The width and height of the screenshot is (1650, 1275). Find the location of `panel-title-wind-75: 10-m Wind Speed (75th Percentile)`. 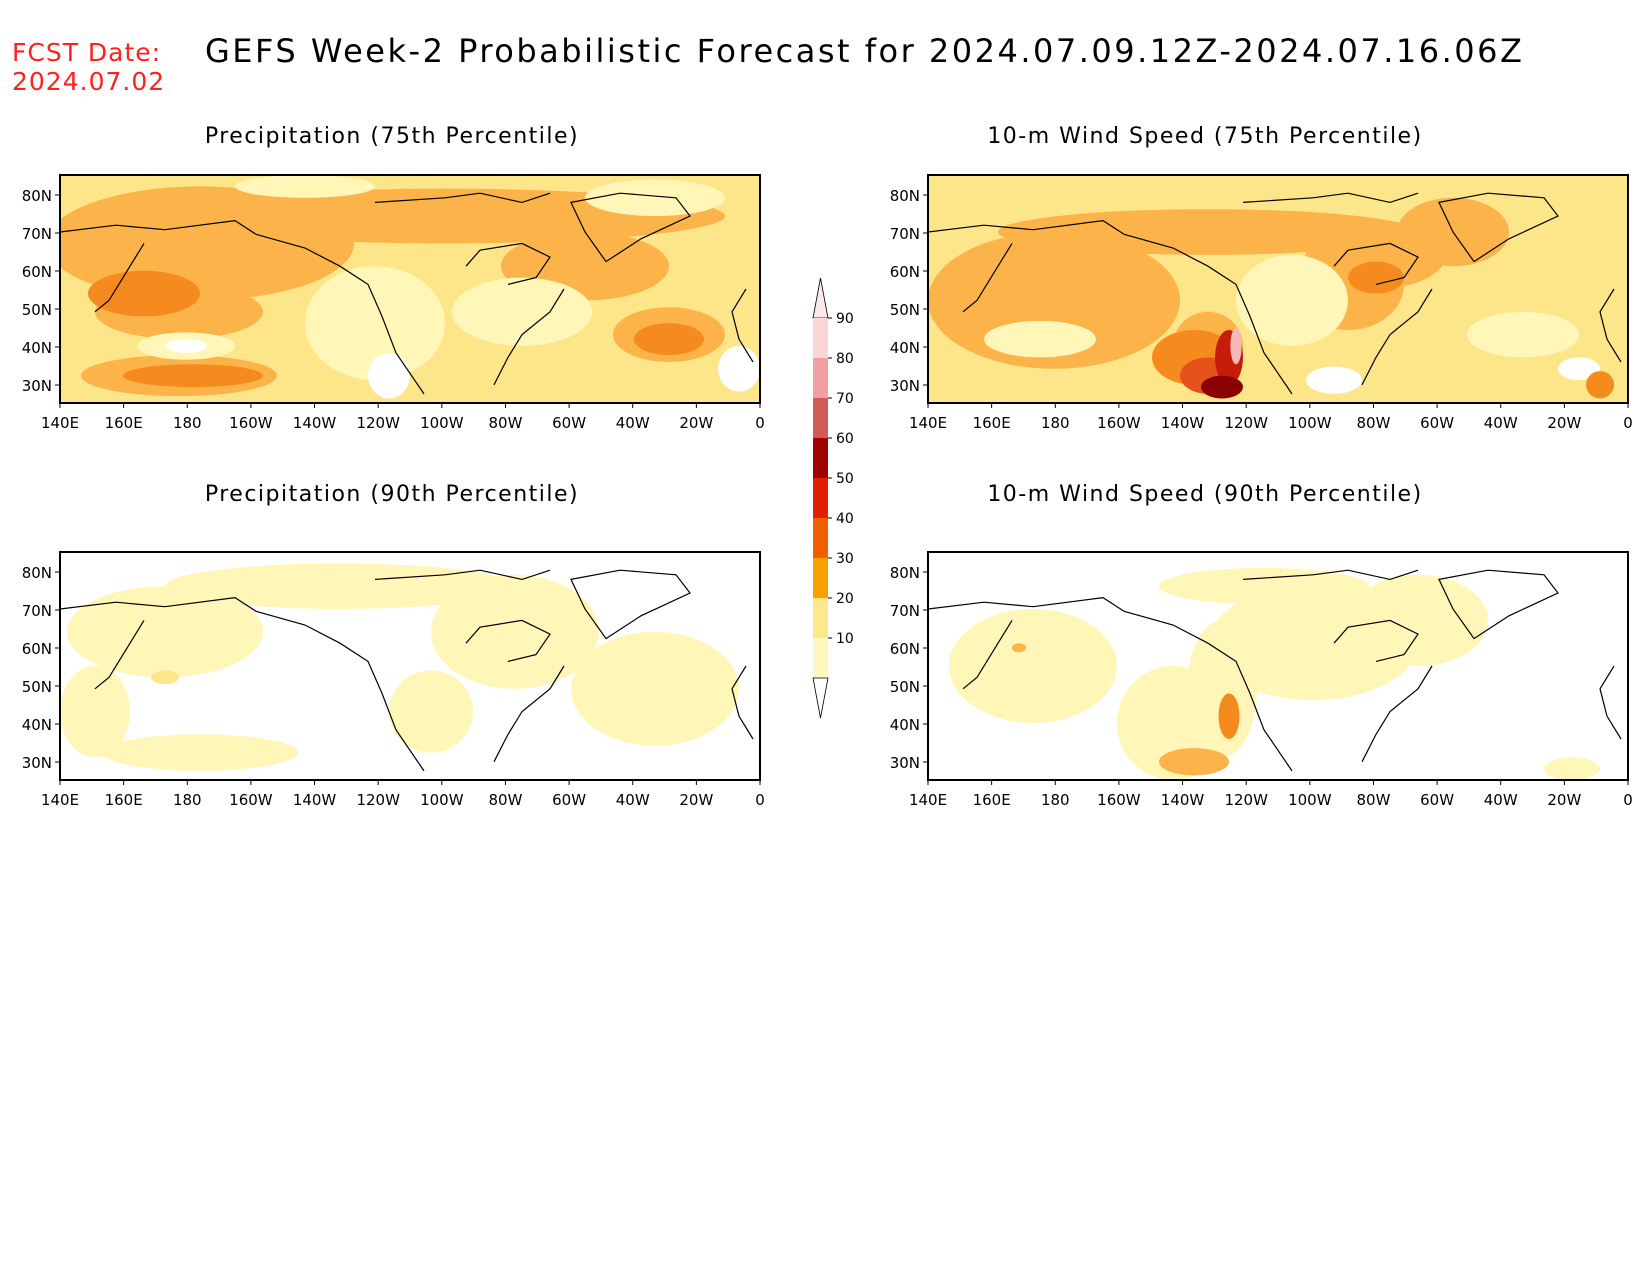

panel-title-wind-75: 10-m Wind Speed (75th Percentile) is located at coordinates (1205, 136).